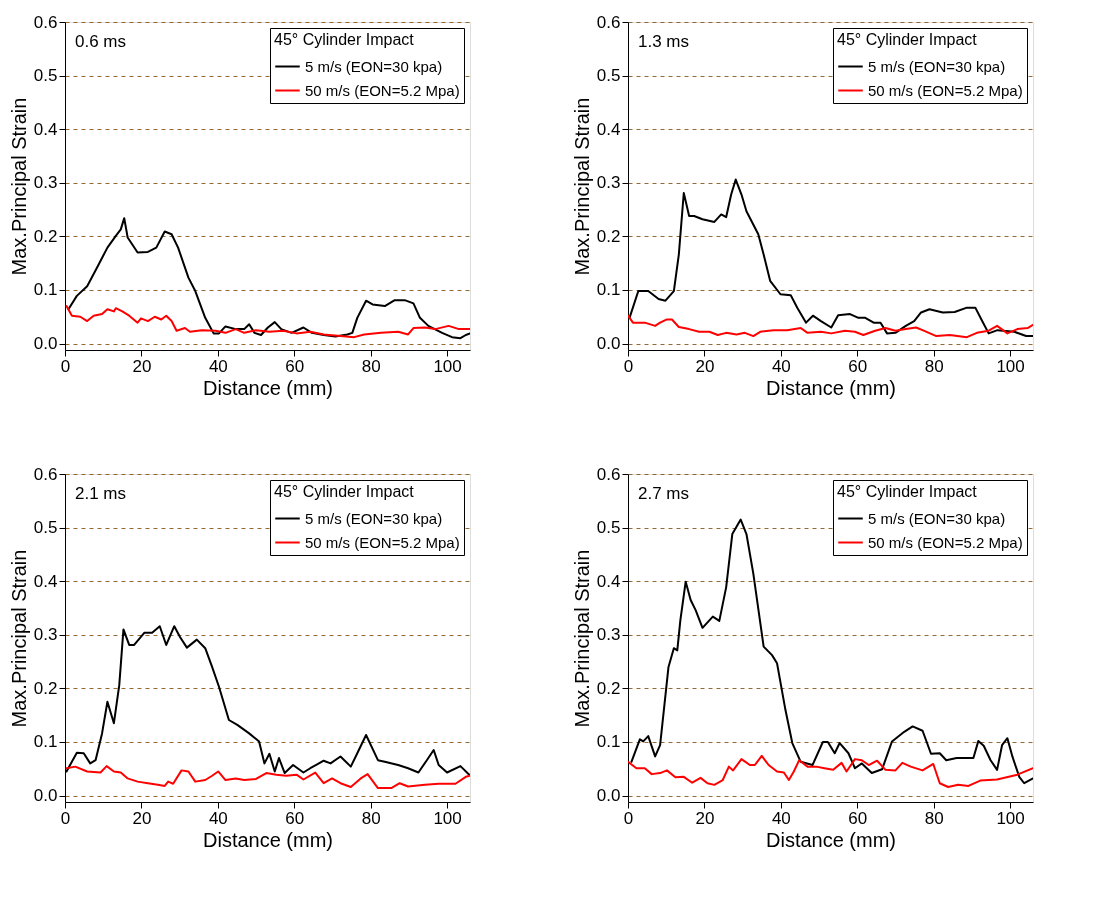  I want to click on annotation: 2.7 ms, so click(664, 493).